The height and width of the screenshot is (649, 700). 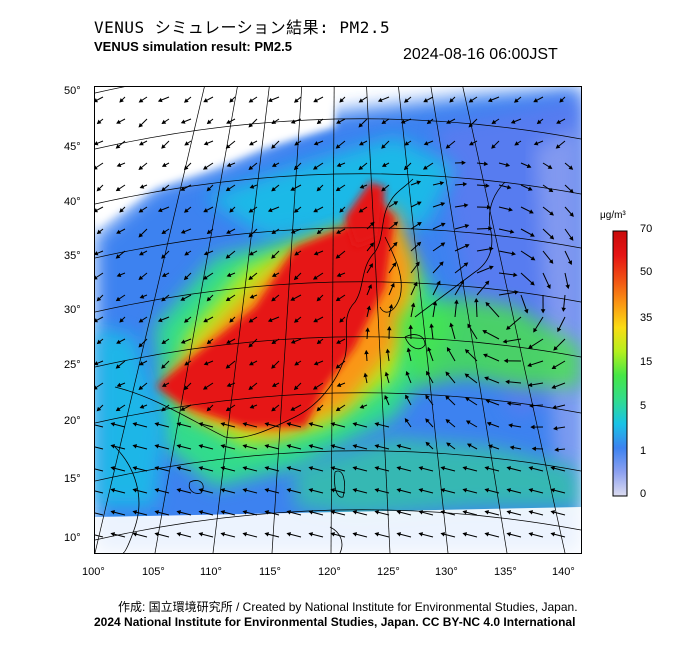 I want to click on longitude-label: 130°, so click(x=446, y=572).